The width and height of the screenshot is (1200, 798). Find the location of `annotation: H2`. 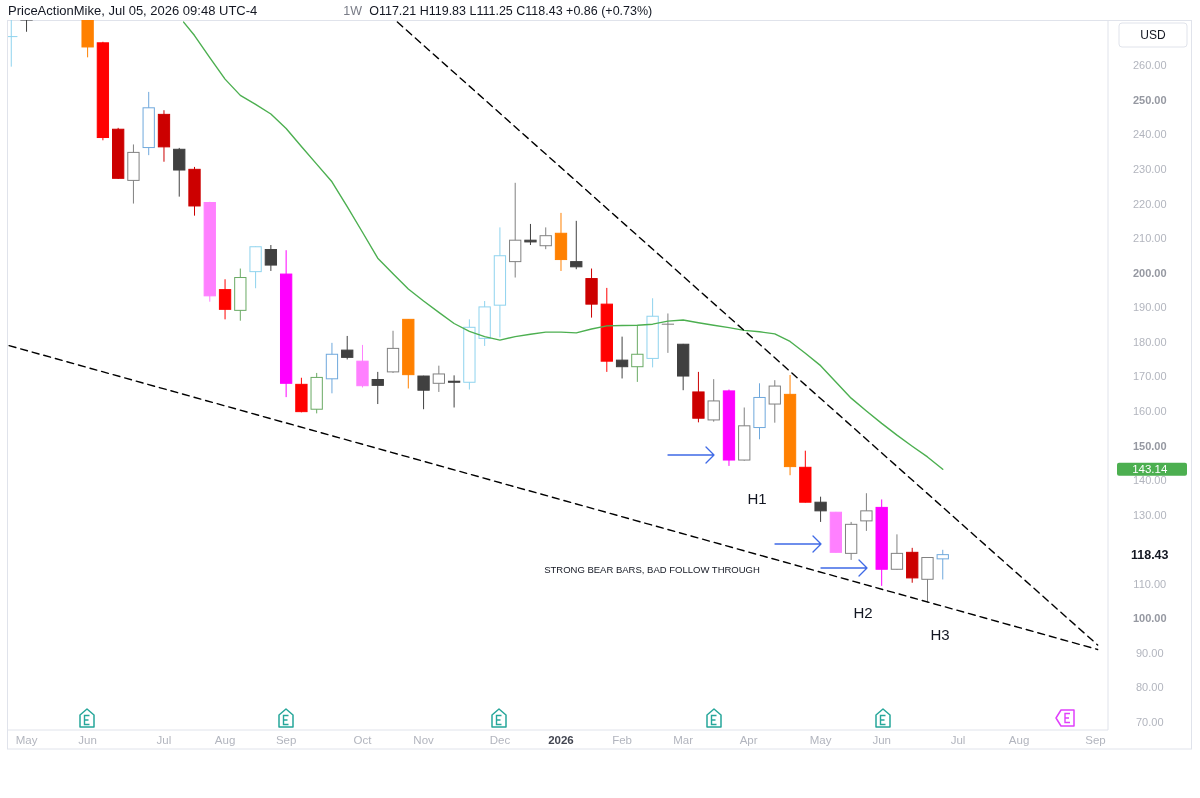

annotation: H2 is located at coordinates (863, 612).